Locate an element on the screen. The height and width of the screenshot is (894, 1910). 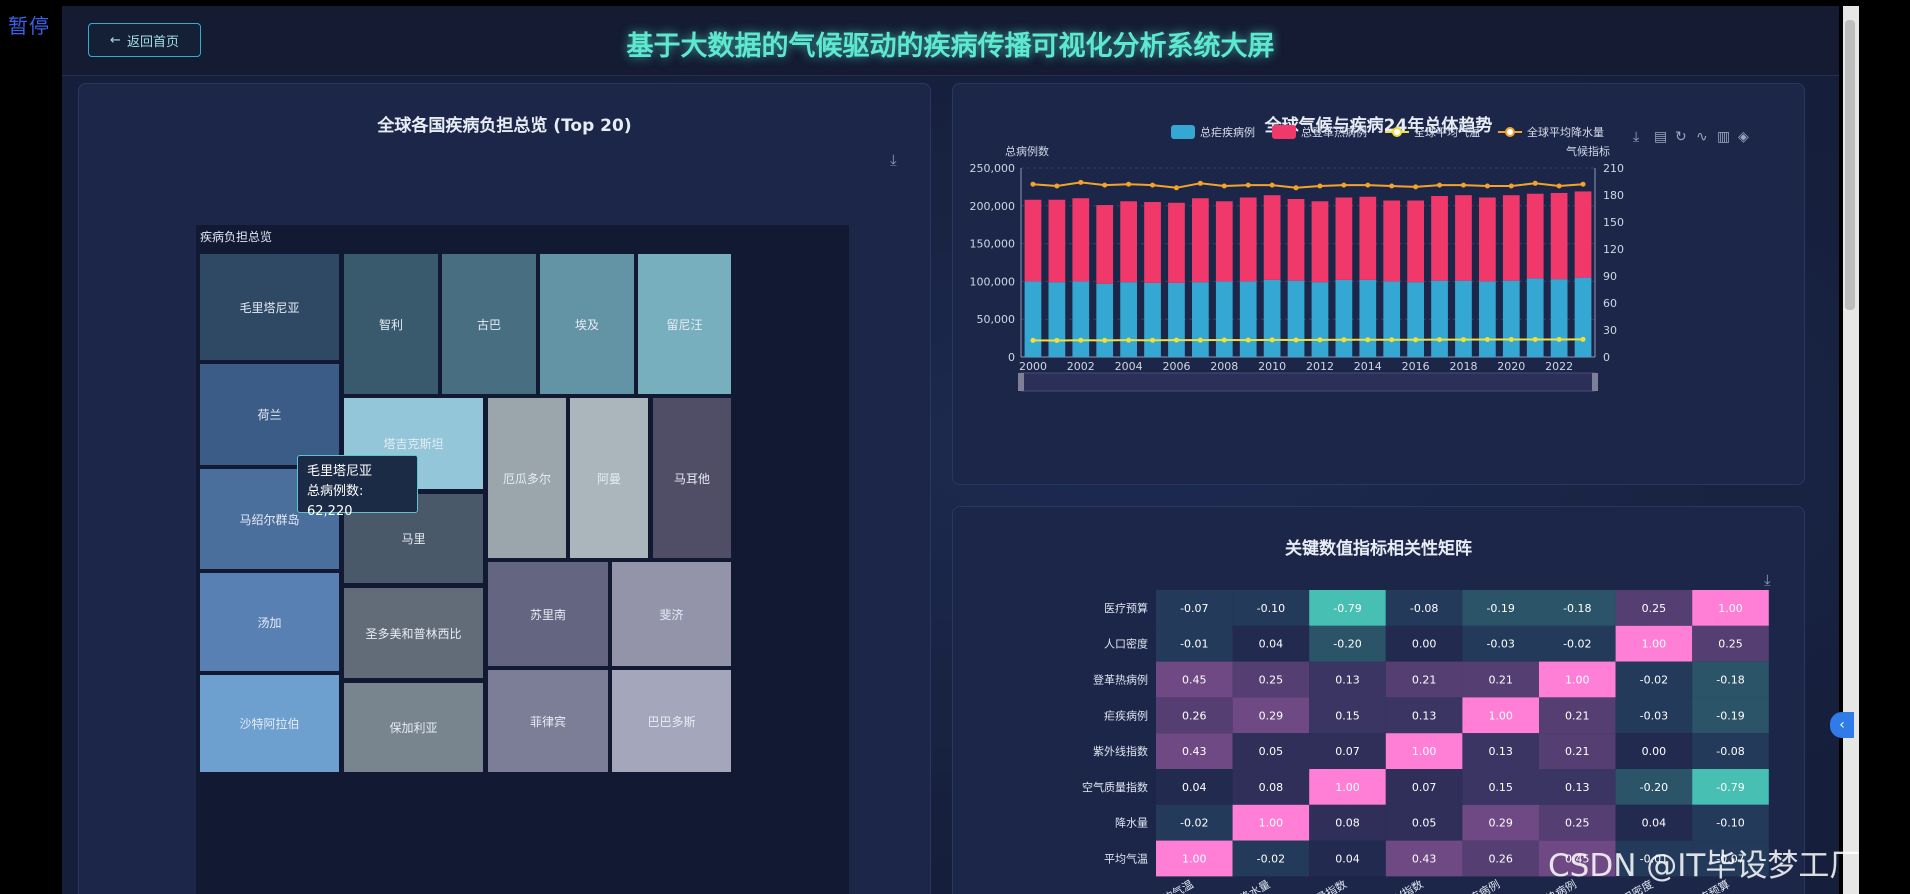
legend-label: 总登革热病例 is located at coordinates (1334, 132).